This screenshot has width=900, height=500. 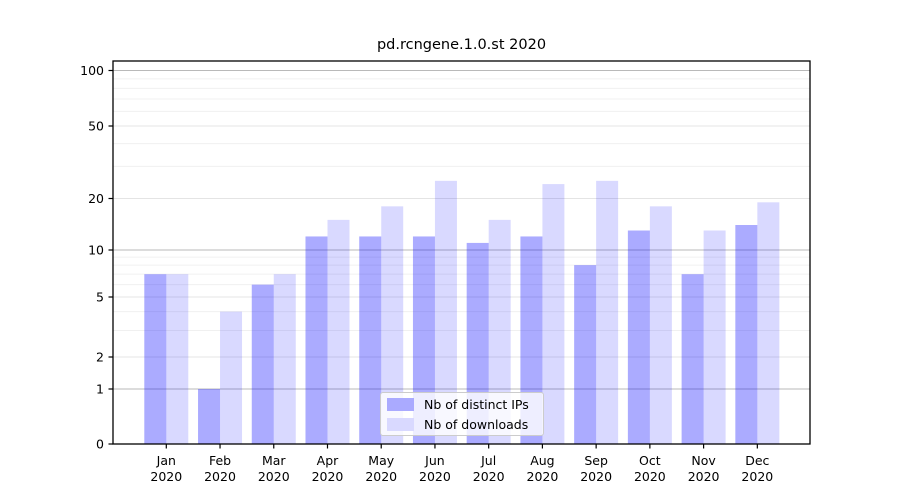 What do you see at coordinates (476, 404) in the screenshot?
I see `legend-label-distinct-ips: Nb of distinct IPs` at bounding box center [476, 404].